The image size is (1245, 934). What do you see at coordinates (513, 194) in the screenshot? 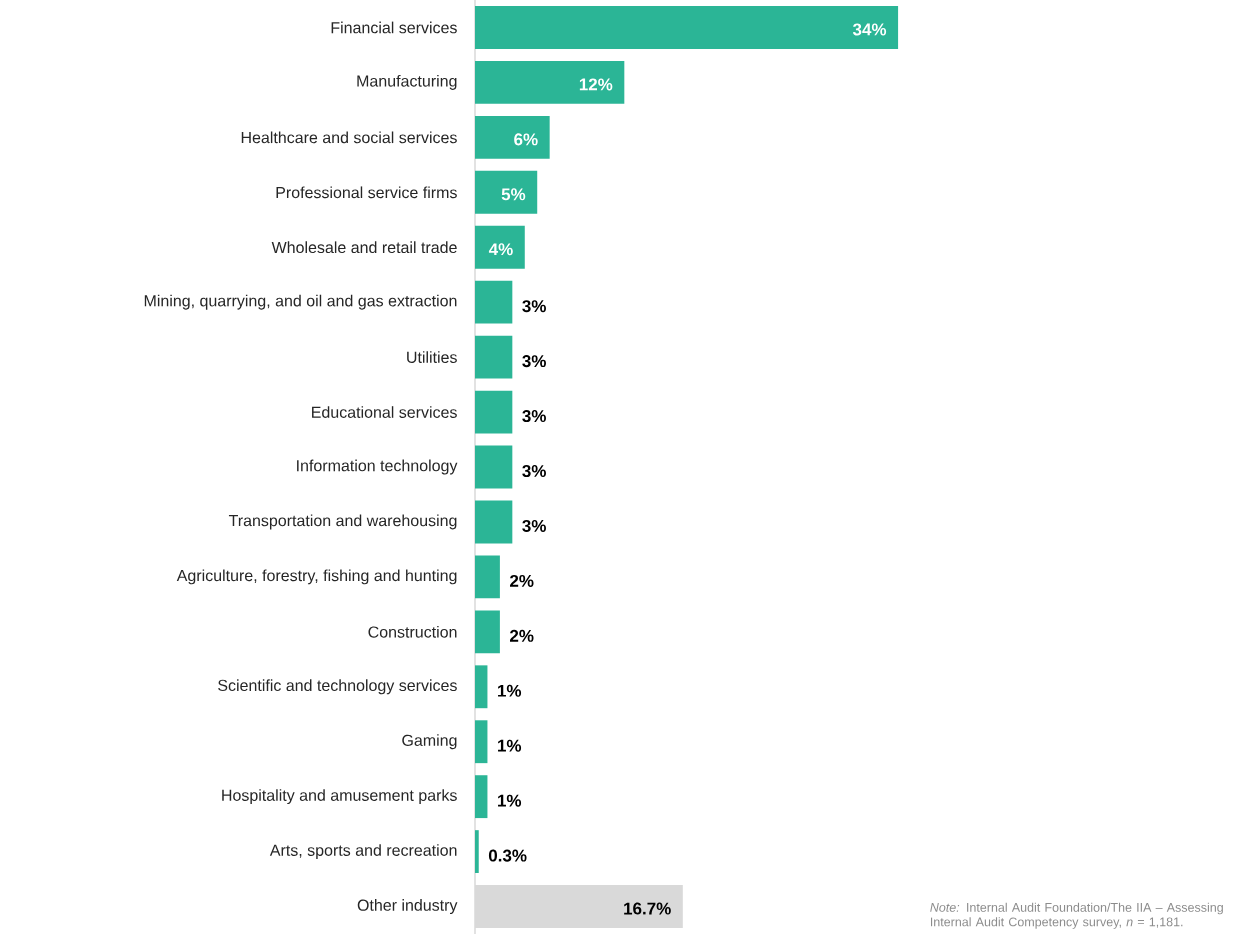
I see `data-label: 5%` at bounding box center [513, 194].